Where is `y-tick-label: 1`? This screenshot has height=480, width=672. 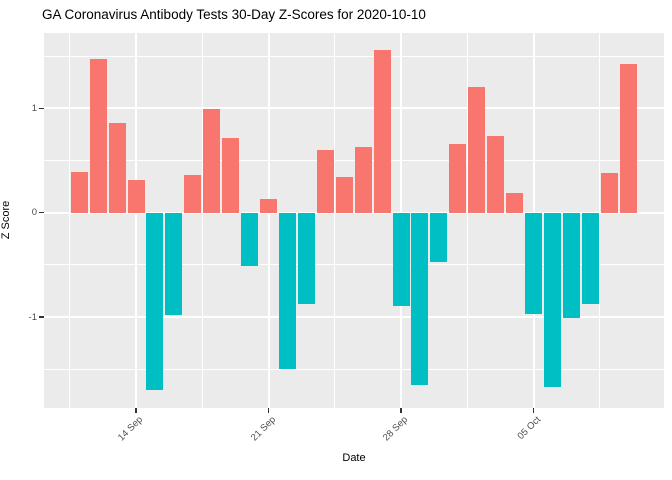 y-tick-label: 1 is located at coordinates (34, 108).